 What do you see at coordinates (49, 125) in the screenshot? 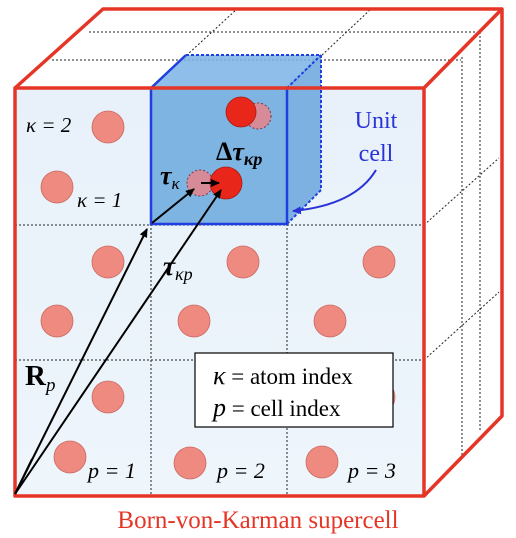
I see `kappa-2-label: κ = 2` at bounding box center [49, 125].